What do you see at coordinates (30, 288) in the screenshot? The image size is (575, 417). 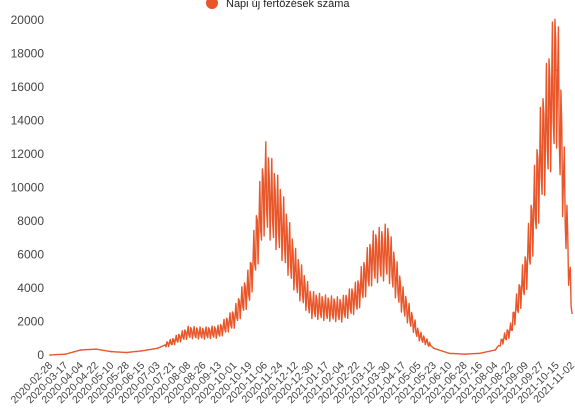 I see `y-tick-label-2: 4000` at bounding box center [30, 288].